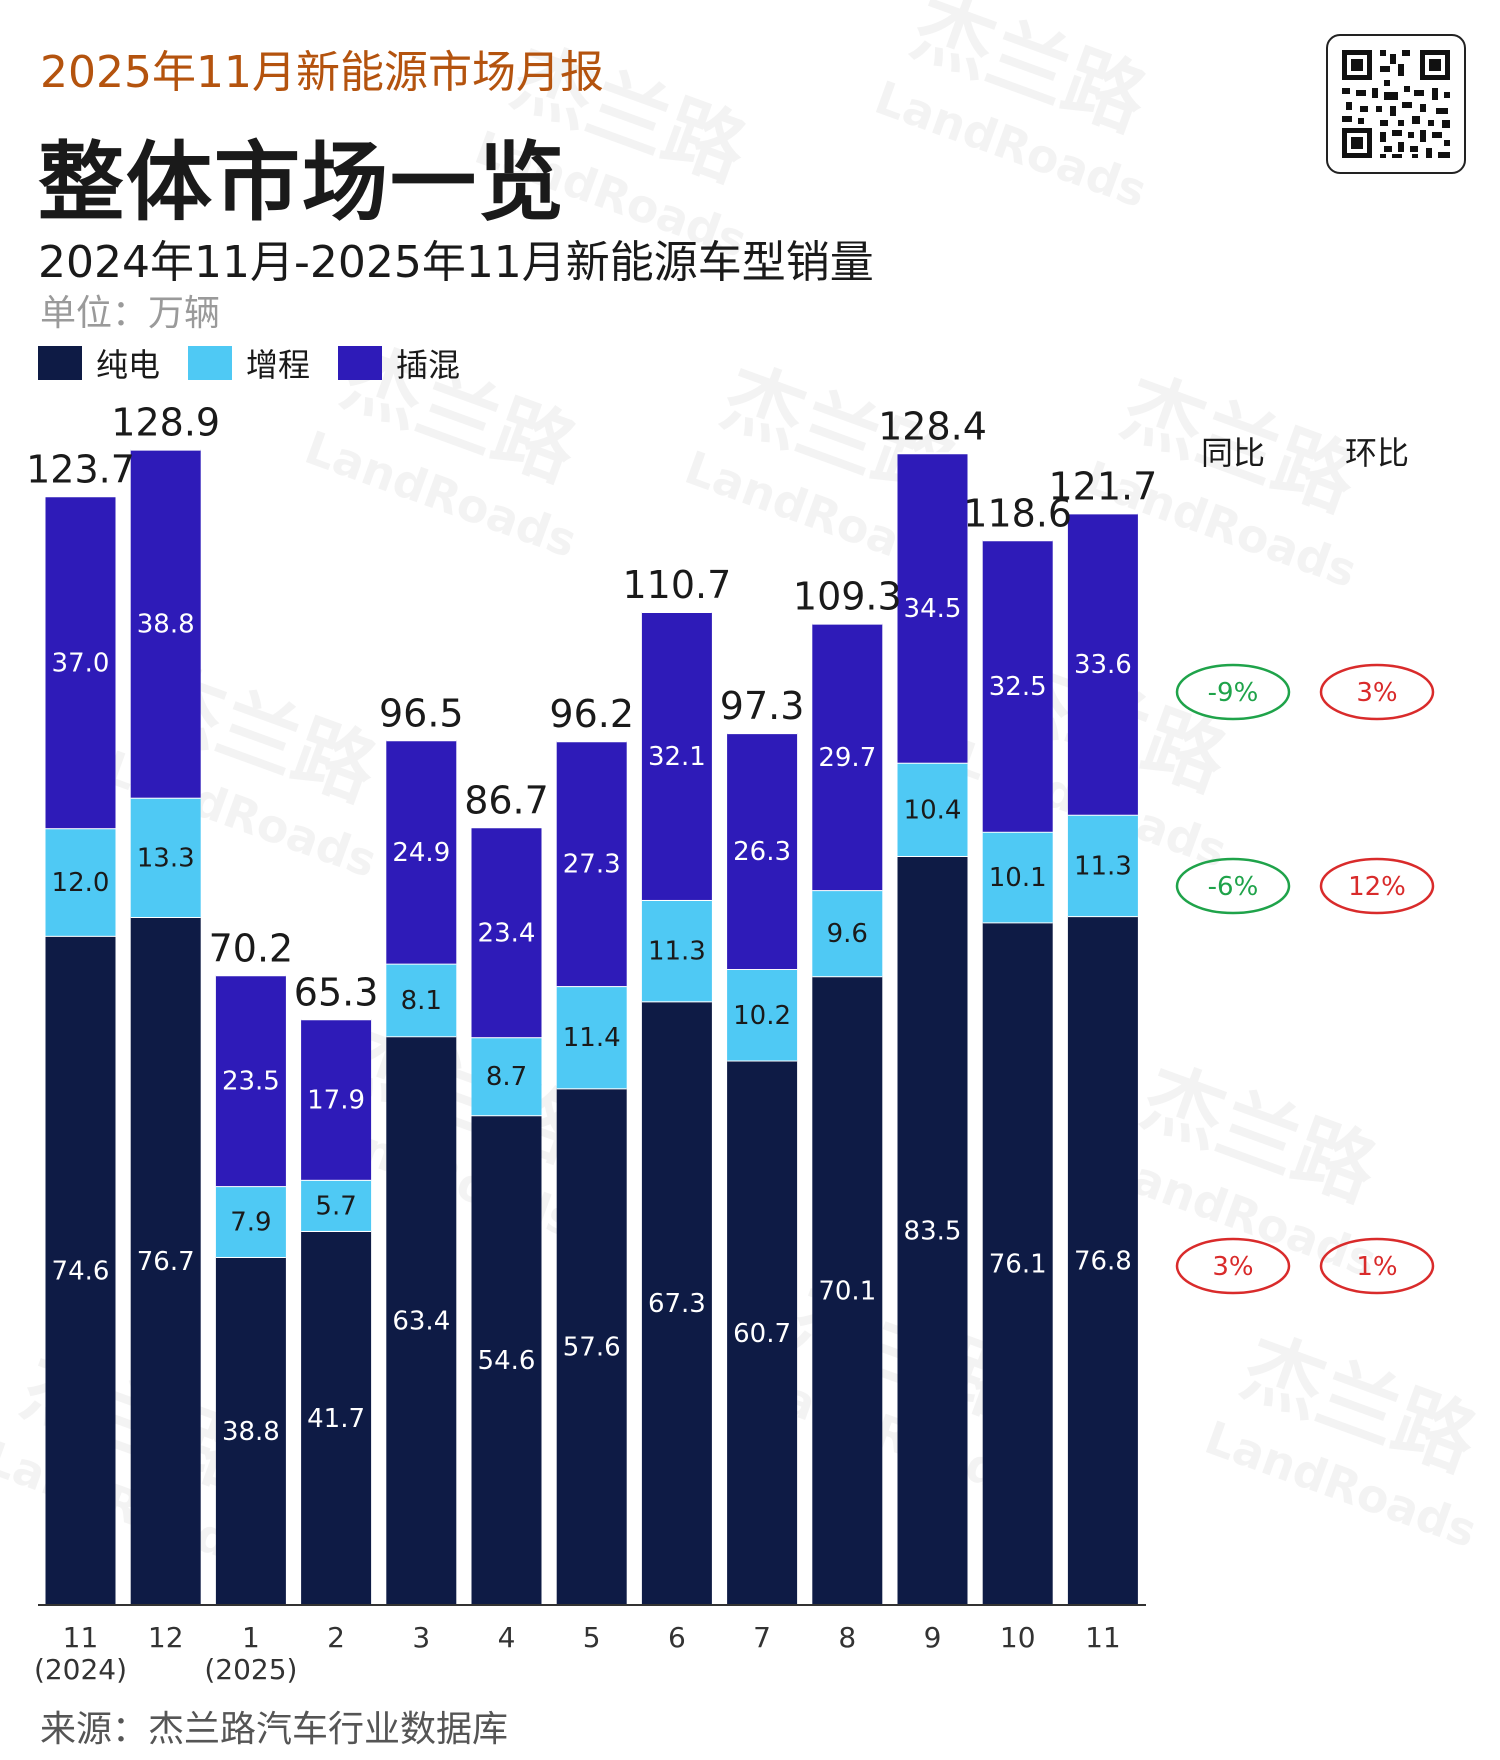 This screenshot has width=1500, height=1760. I want to click on qr-code, so click(1396, 104).